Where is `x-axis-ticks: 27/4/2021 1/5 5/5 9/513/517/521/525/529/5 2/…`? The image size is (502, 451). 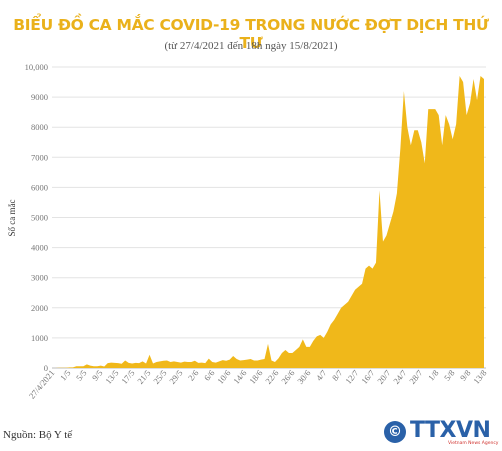
x-axis-ticks: 27/4/2021 1/5 5/5 9/513/517/521/525/529/5 2/… is located at coordinates (258, 384).